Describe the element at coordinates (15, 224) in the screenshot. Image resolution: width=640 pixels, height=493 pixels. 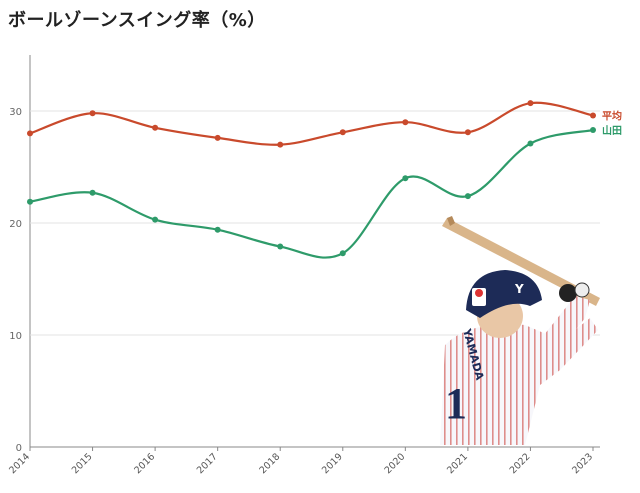
I see `y-tick-label: 20` at that location.